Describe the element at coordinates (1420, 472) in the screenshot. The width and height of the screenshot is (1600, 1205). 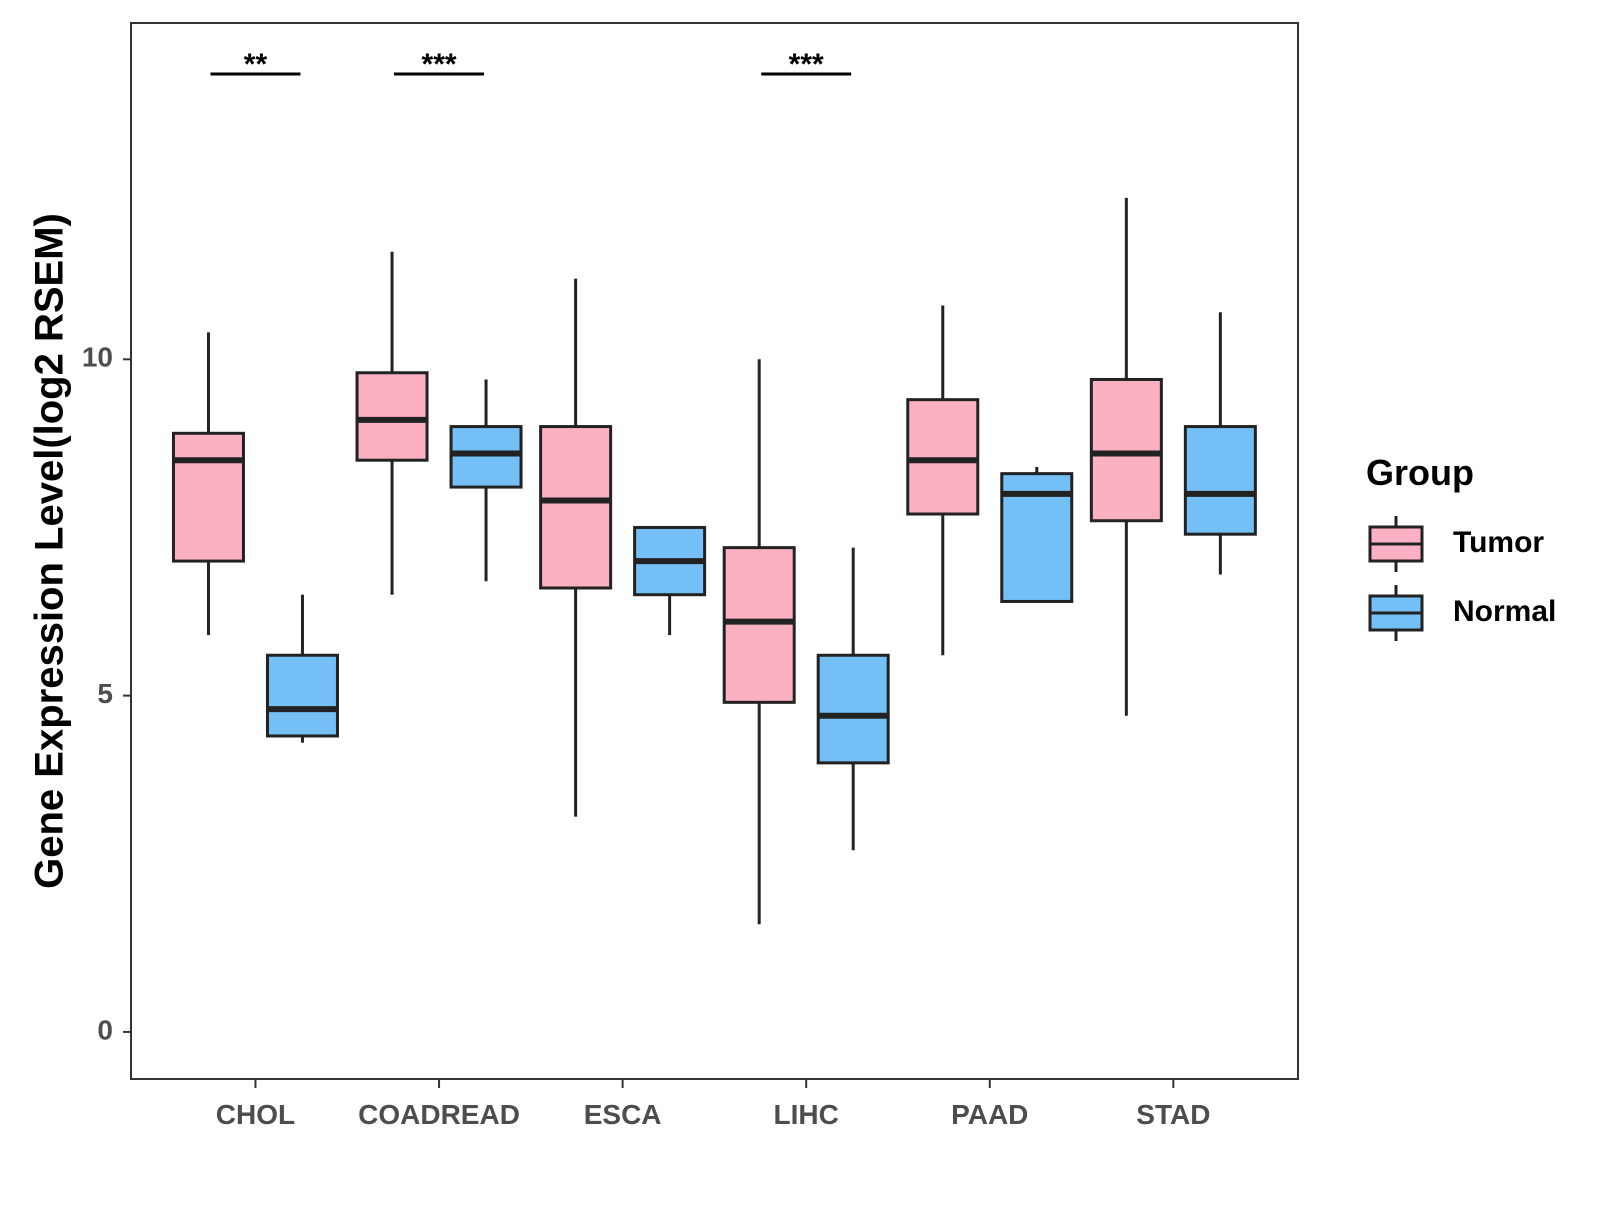
I see `legend-title: Group` at that location.